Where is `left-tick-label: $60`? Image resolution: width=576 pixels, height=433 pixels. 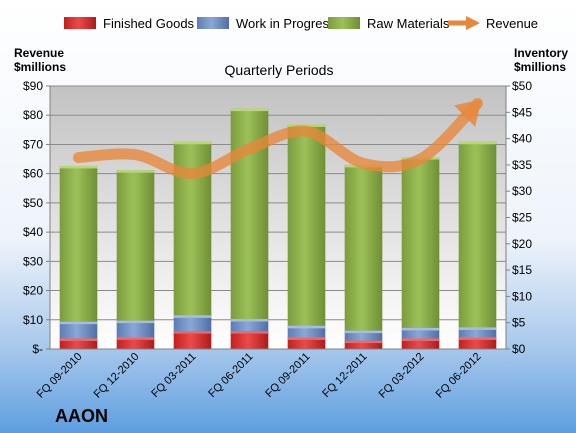
left-tick-label: $60 is located at coordinates (33, 174).